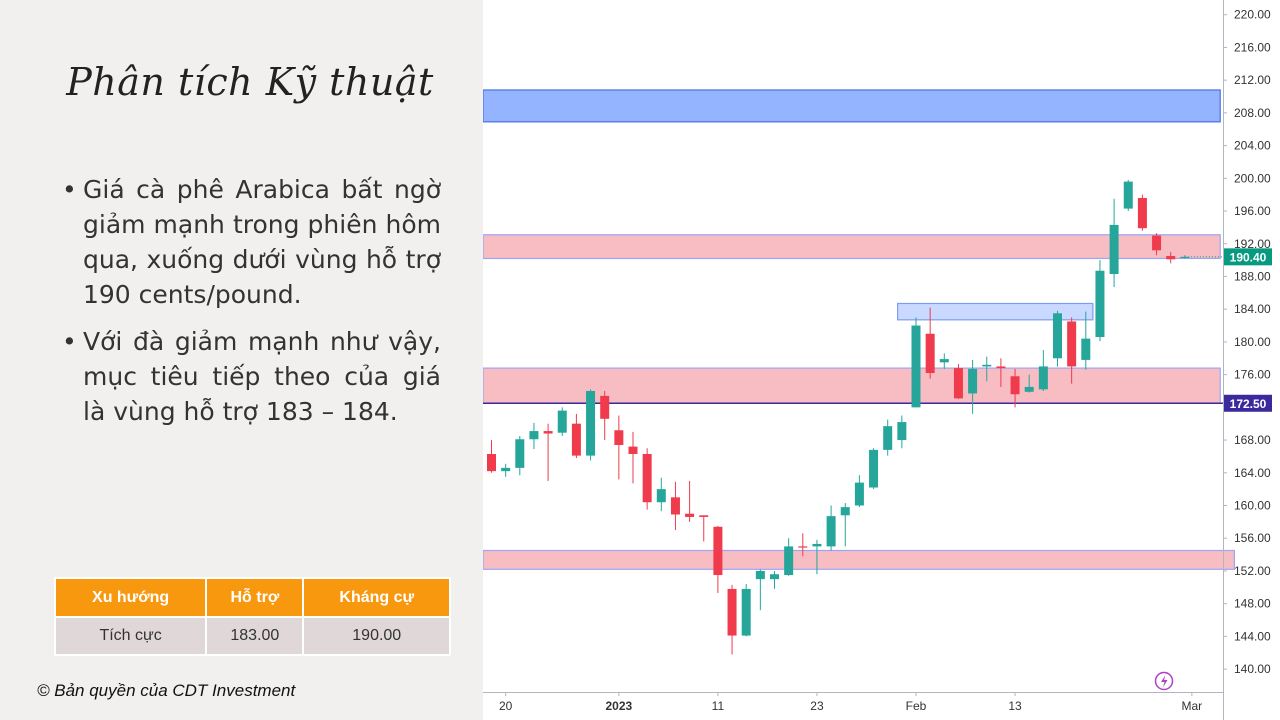 This screenshot has height=720, width=1280. What do you see at coordinates (1252, 506) in the screenshot?
I see `y-tick-label: 160.00` at bounding box center [1252, 506].